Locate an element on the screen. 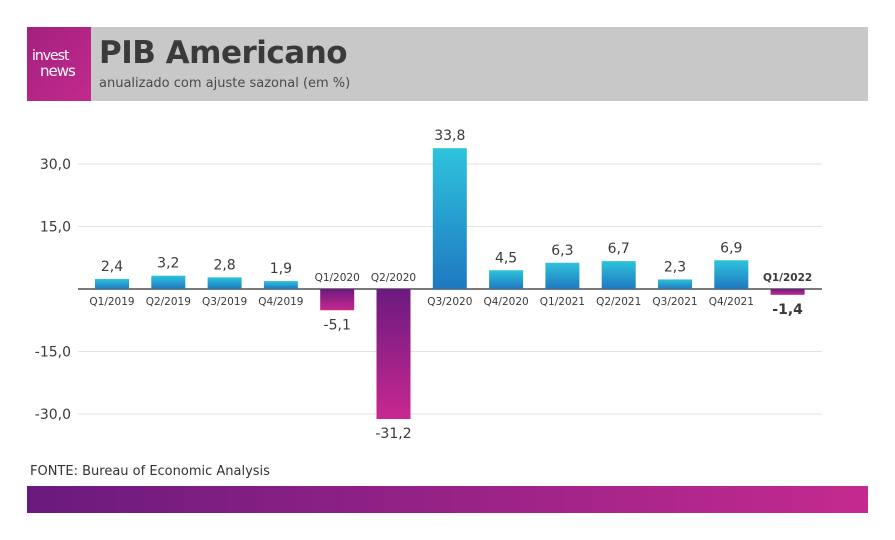 This screenshot has width=895, height=540. category-label: Q1/2022 is located at coordinates (787, 278).